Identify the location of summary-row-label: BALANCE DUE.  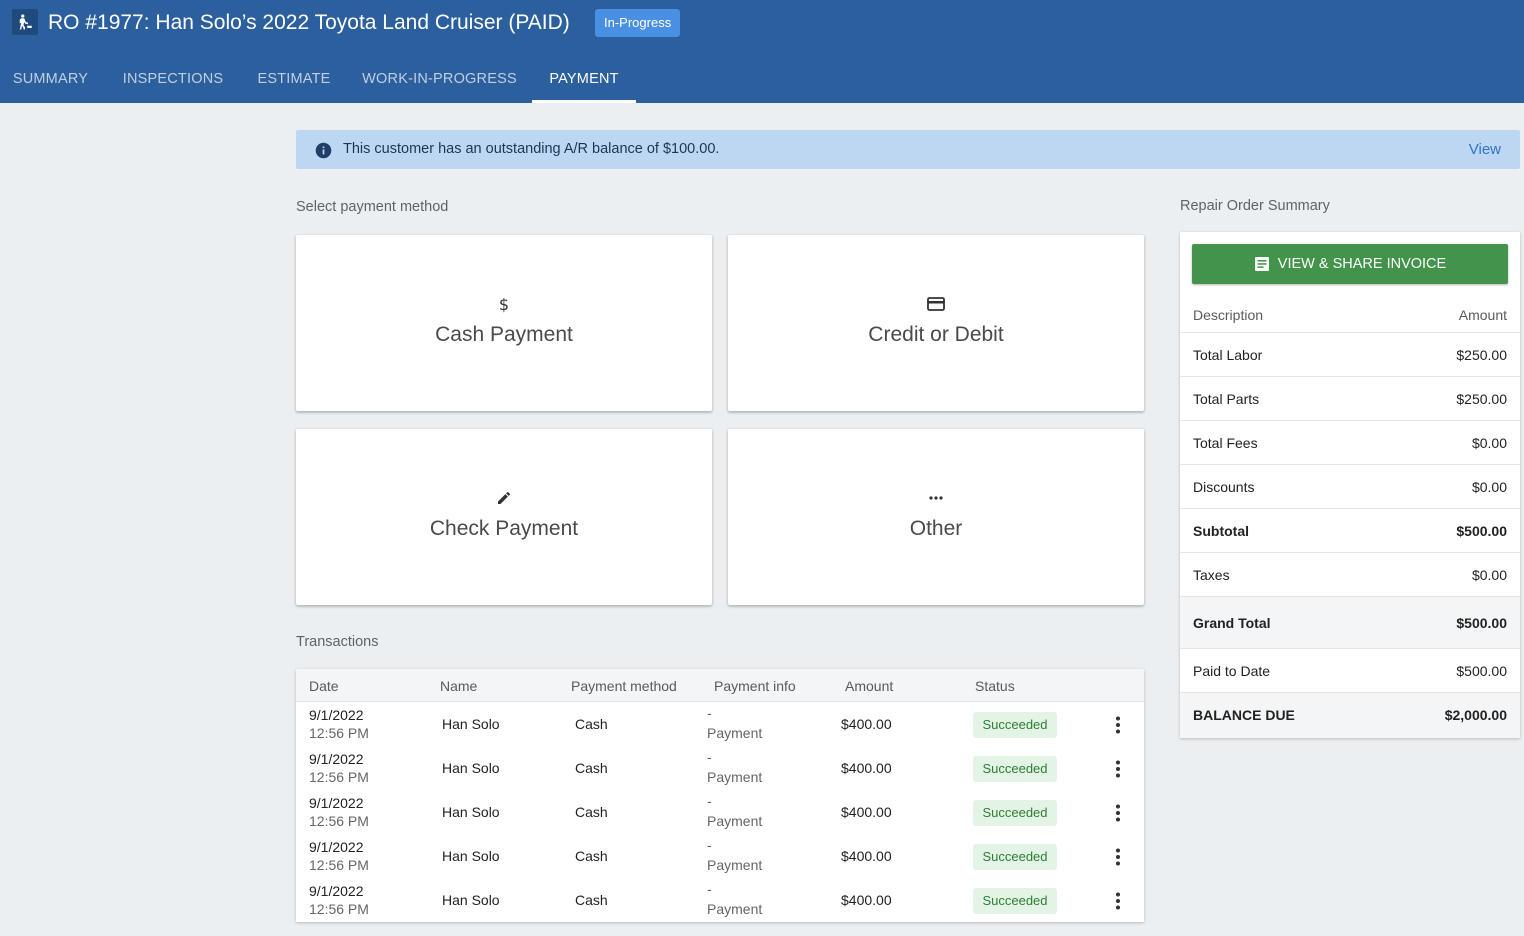
(1244, 715).